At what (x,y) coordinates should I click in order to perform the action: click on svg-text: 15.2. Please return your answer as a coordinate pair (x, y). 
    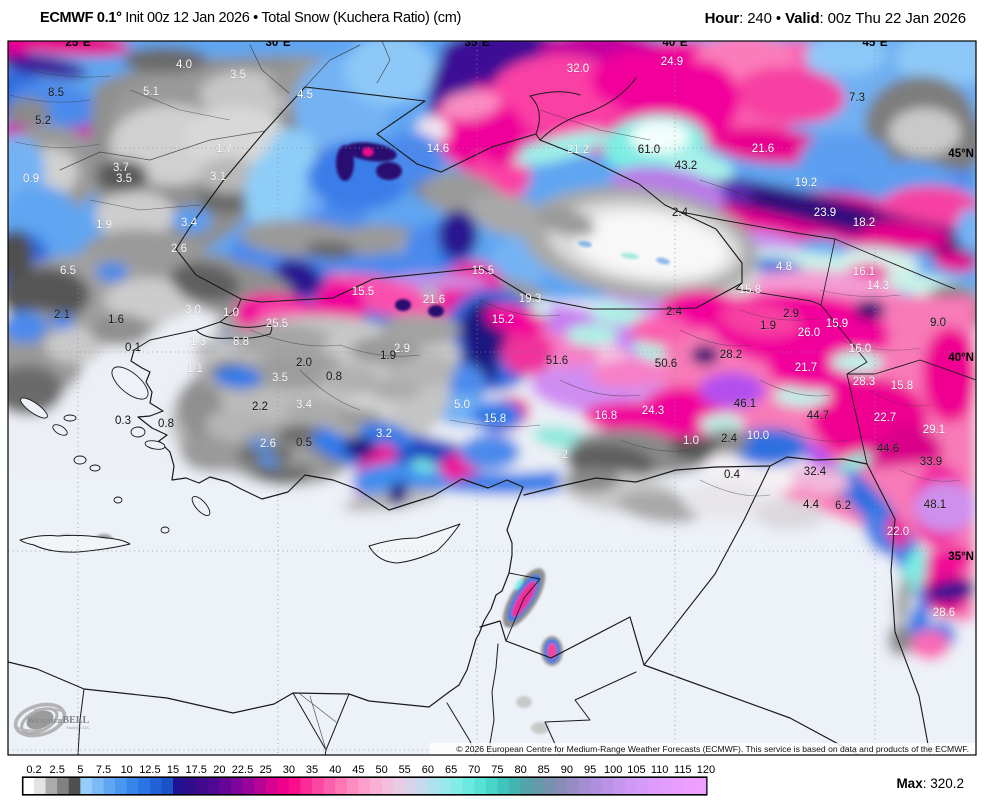
    Looking at the image, I should click on (503, 320).